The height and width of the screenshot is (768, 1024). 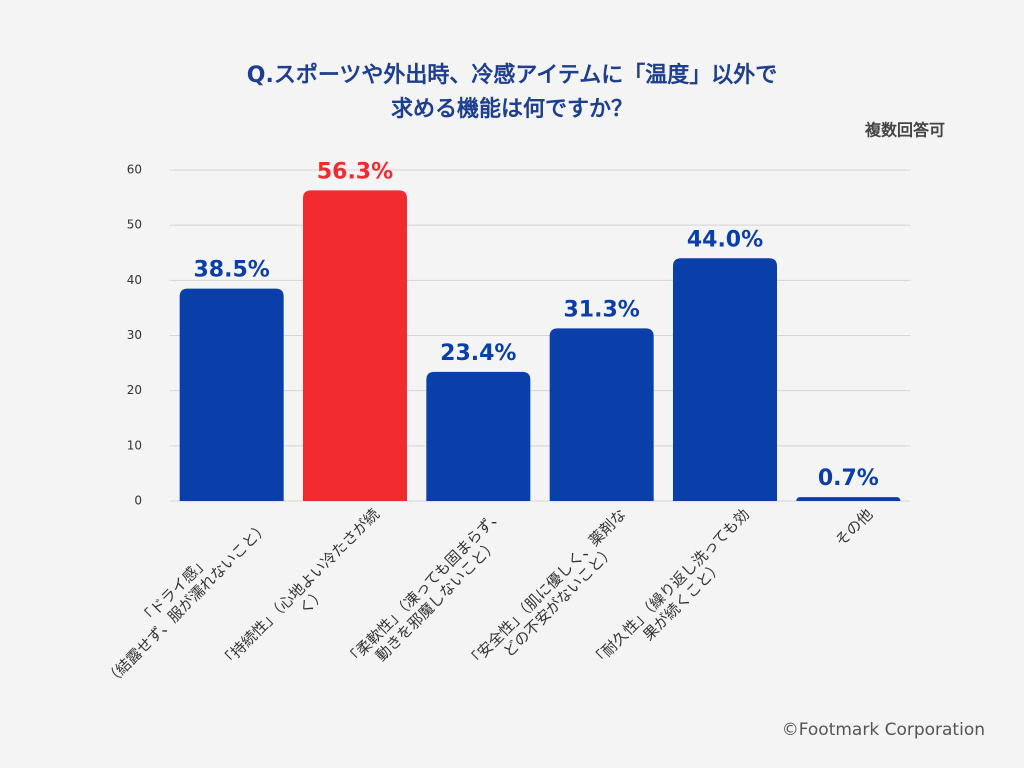 What do you see at coordinates (134, 445) in the screenshot?
I see `y-tick-label: 10` at bounding box center [134, 445].